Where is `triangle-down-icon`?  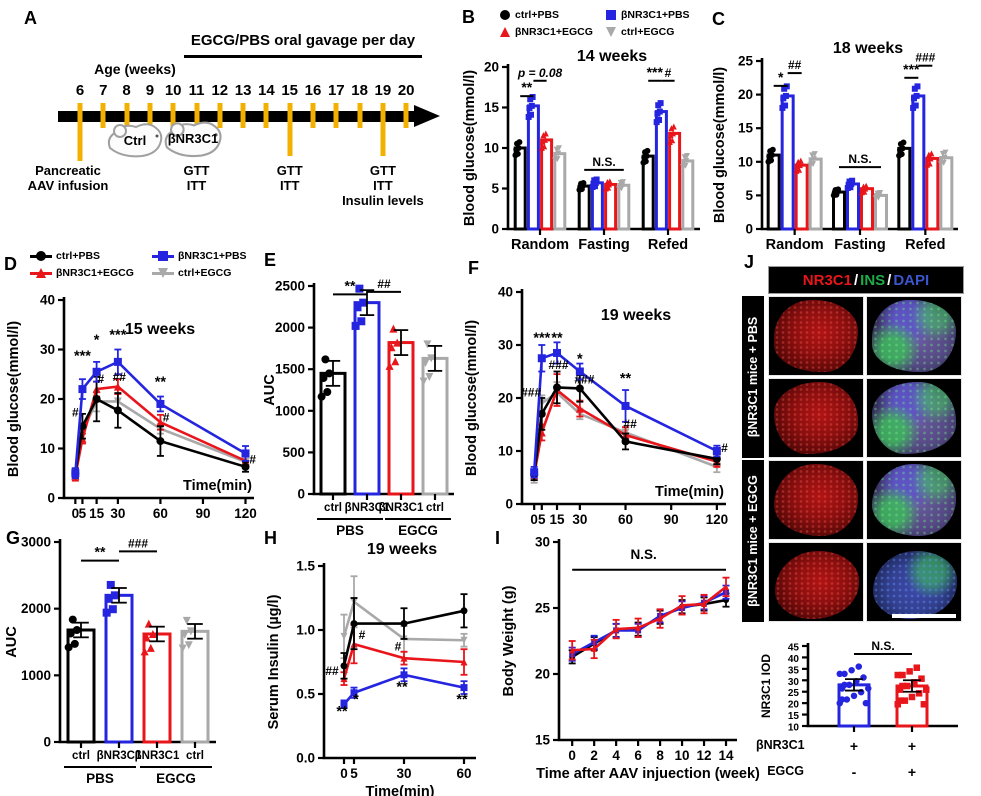 triangle-down-icon is located at coordinates (611, 32).